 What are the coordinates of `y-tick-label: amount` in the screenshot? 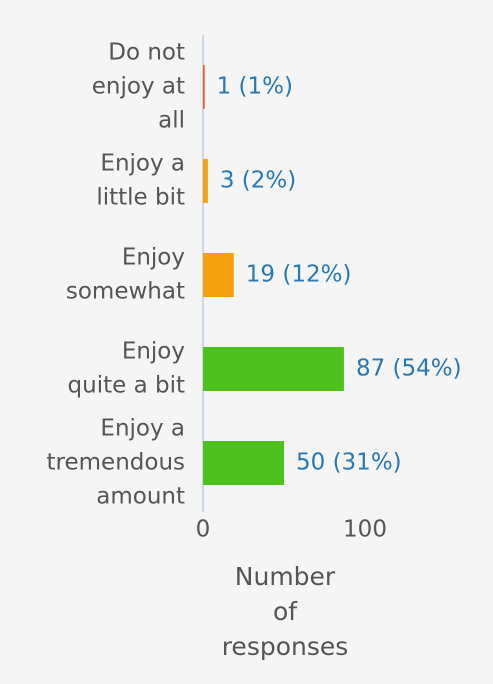 It's located at (140, 497).